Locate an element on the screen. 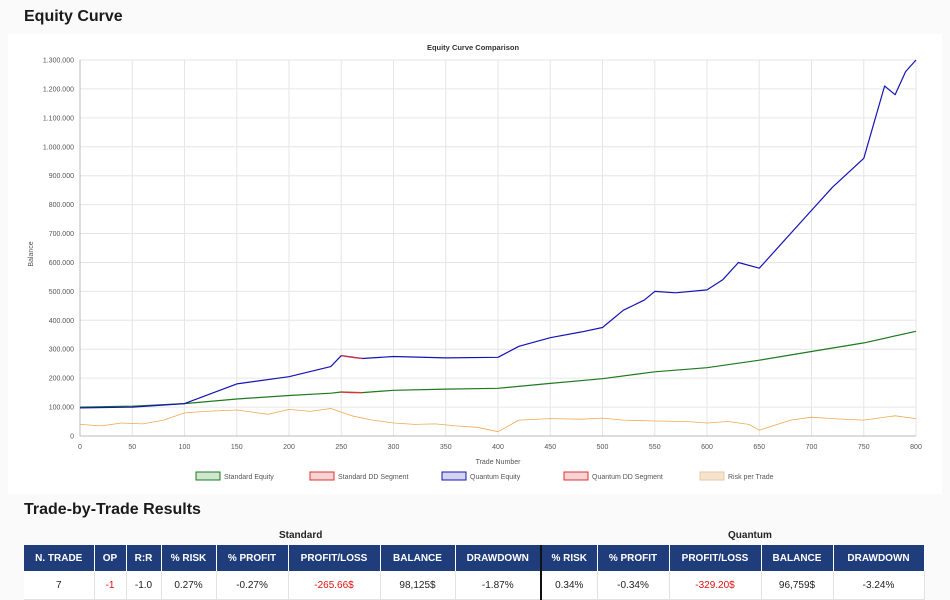 The width and height of the screenshot is (950, 600). legend-label: Risk per Trade is located at coordinates (751, 477).